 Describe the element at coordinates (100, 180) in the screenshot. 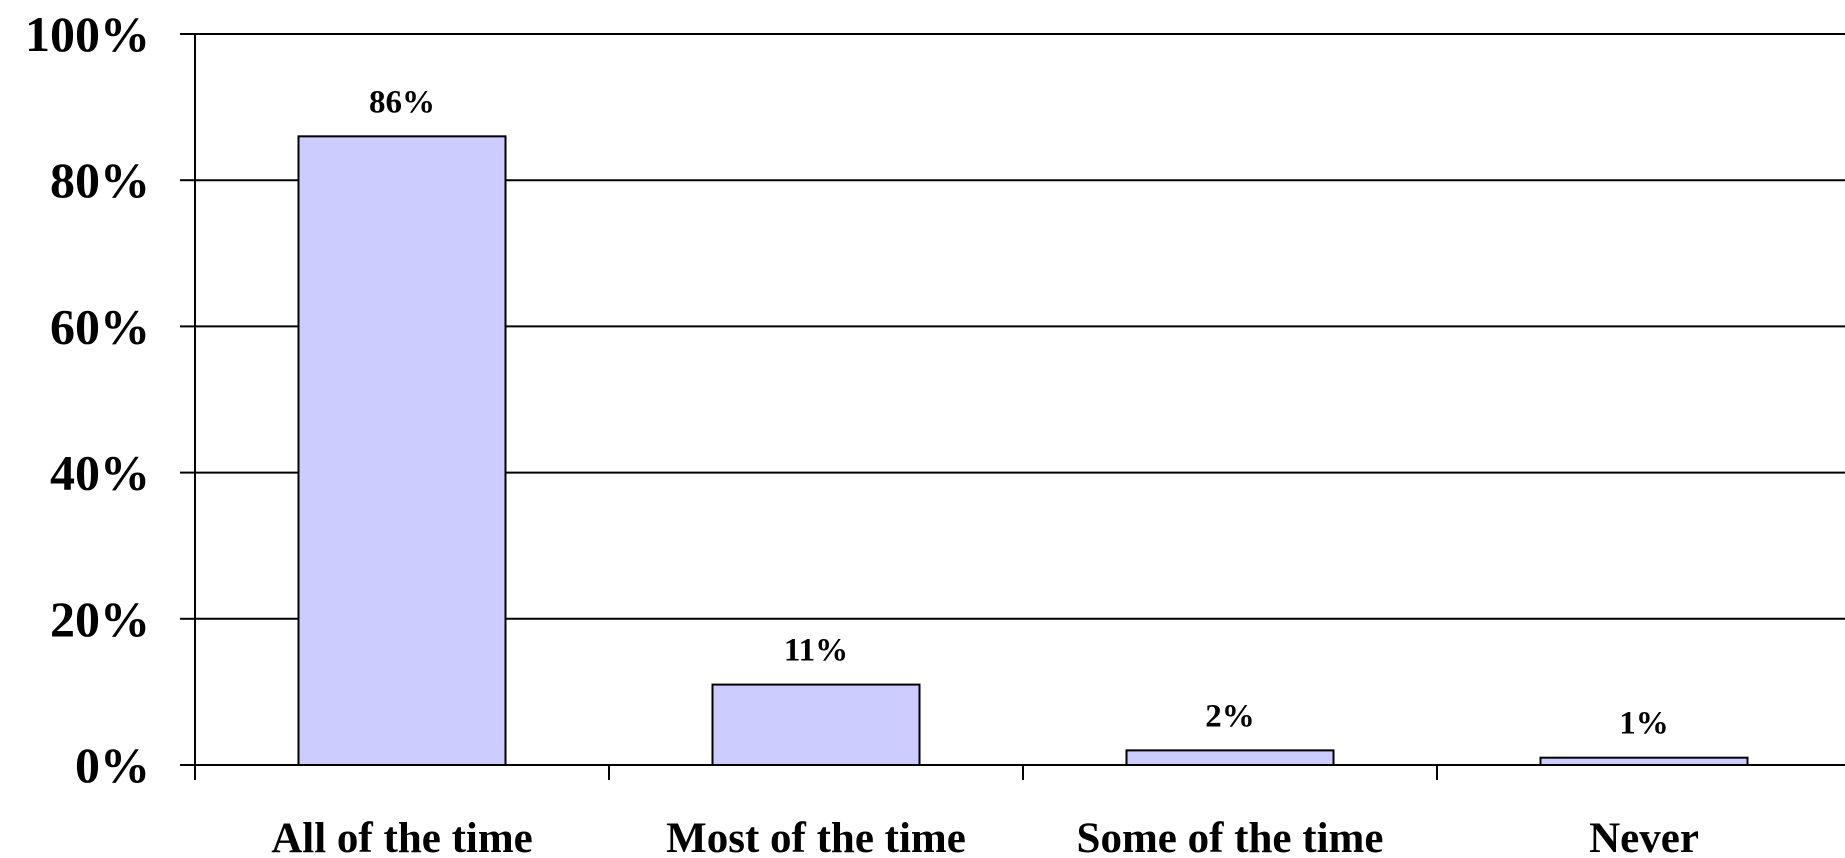

I see `y-tick-label-80: 80%` at that location.